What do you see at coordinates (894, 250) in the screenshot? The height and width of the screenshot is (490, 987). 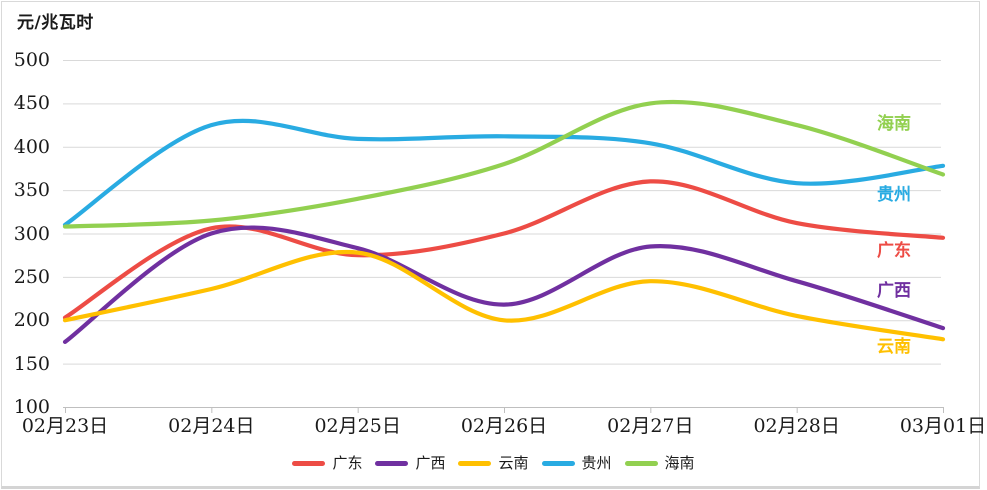 I see `series-label-guangdong: 广东` at bounding box center [894, 250].